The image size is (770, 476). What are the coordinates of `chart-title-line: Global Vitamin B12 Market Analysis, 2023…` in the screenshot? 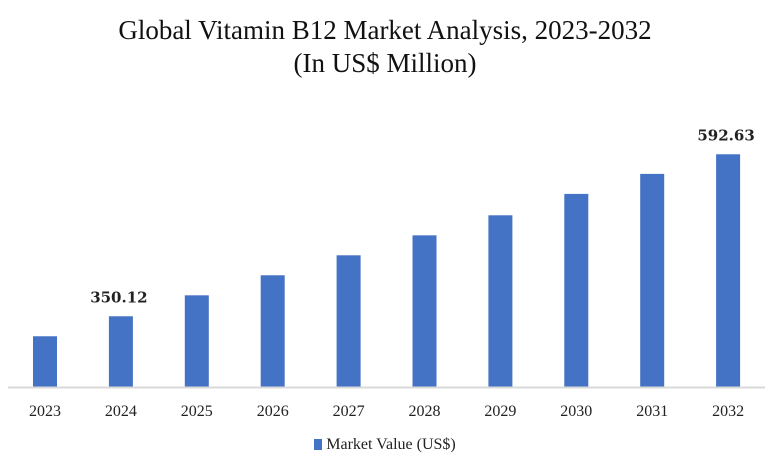 It's located at (385, 30).